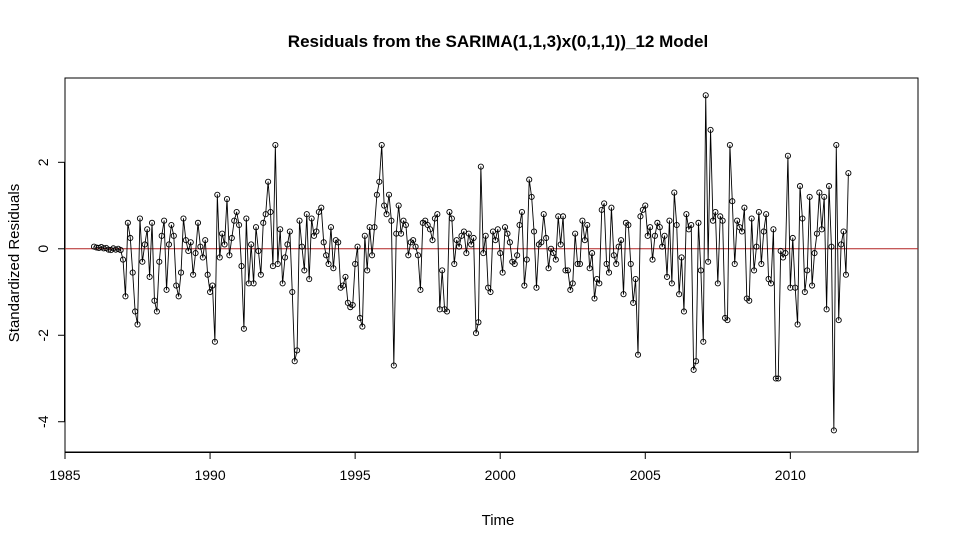 This screenshot has width=960, height=549. Describe the element at coordinates (355, 475) in the screenshot. I see `x-tick-label: 1995` at that location.